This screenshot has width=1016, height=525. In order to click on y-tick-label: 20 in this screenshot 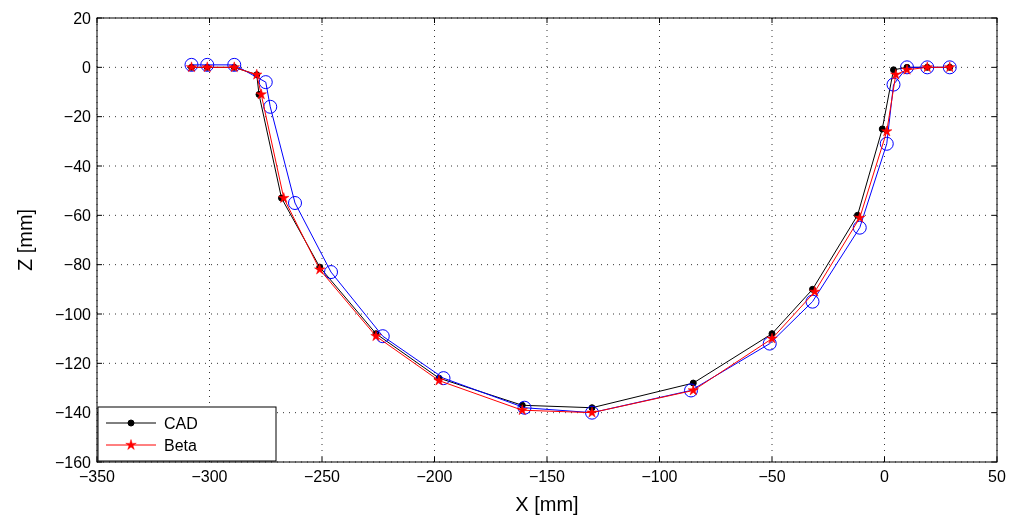, I will do `click(82, 18)`.